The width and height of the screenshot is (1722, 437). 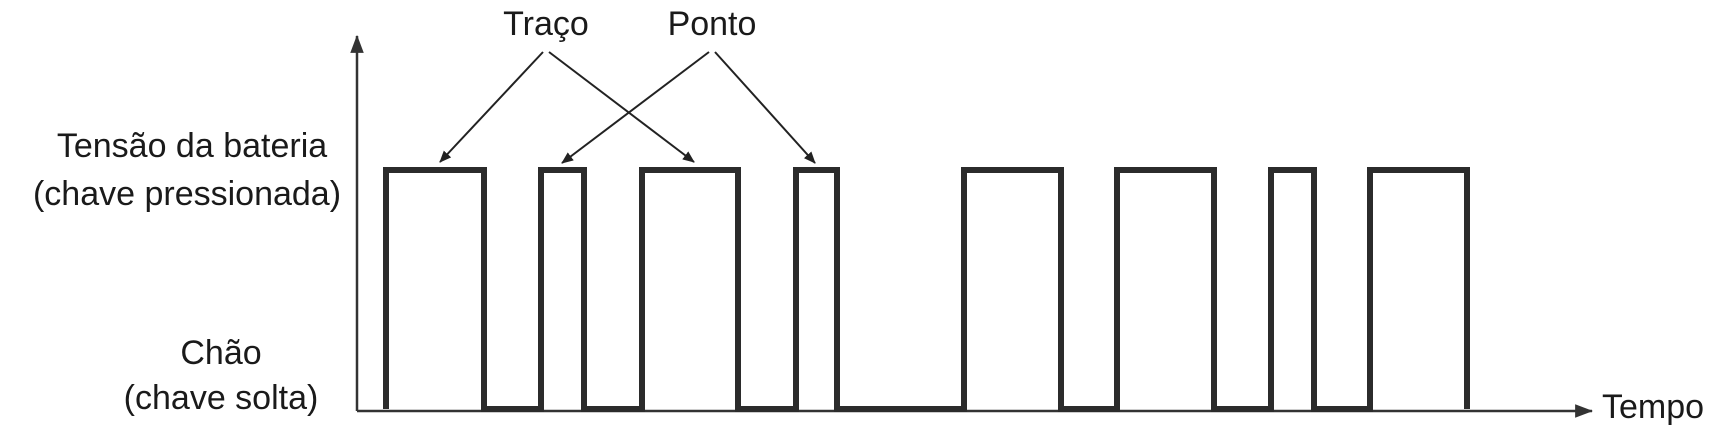 I want to click on high-level-label-line2: (chave pressionada), so click(x=187, y=194).